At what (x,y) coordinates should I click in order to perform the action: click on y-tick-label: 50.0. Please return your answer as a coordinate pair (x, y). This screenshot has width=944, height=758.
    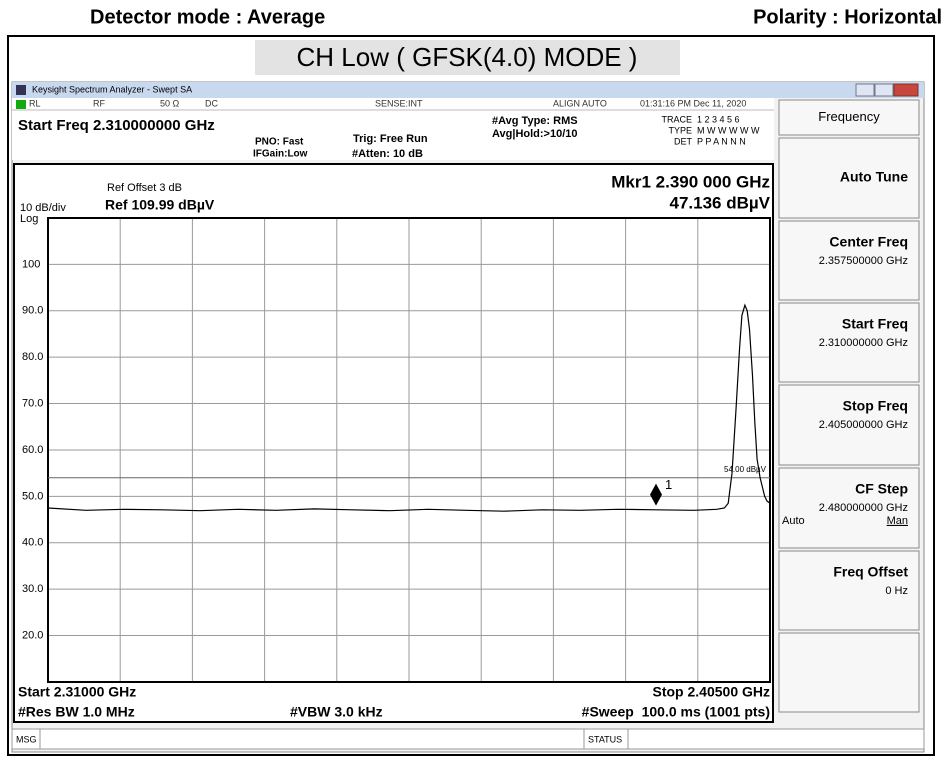
    Looking at the image, I should click on (32, 496).